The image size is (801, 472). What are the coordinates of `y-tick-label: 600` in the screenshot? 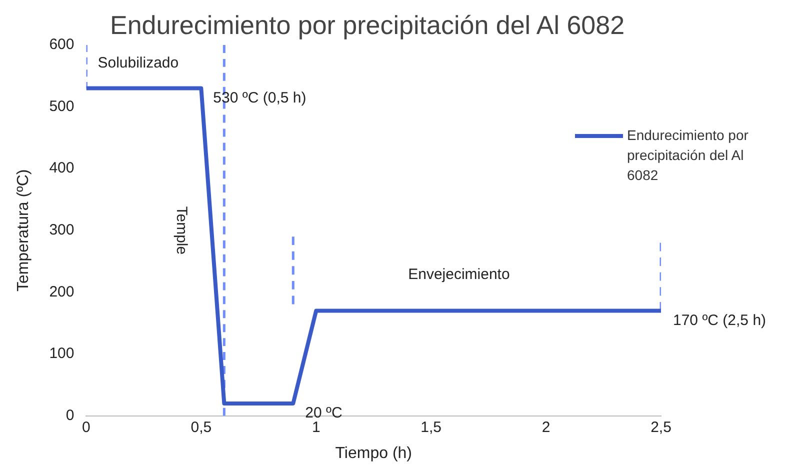 It's located at (61, 45).